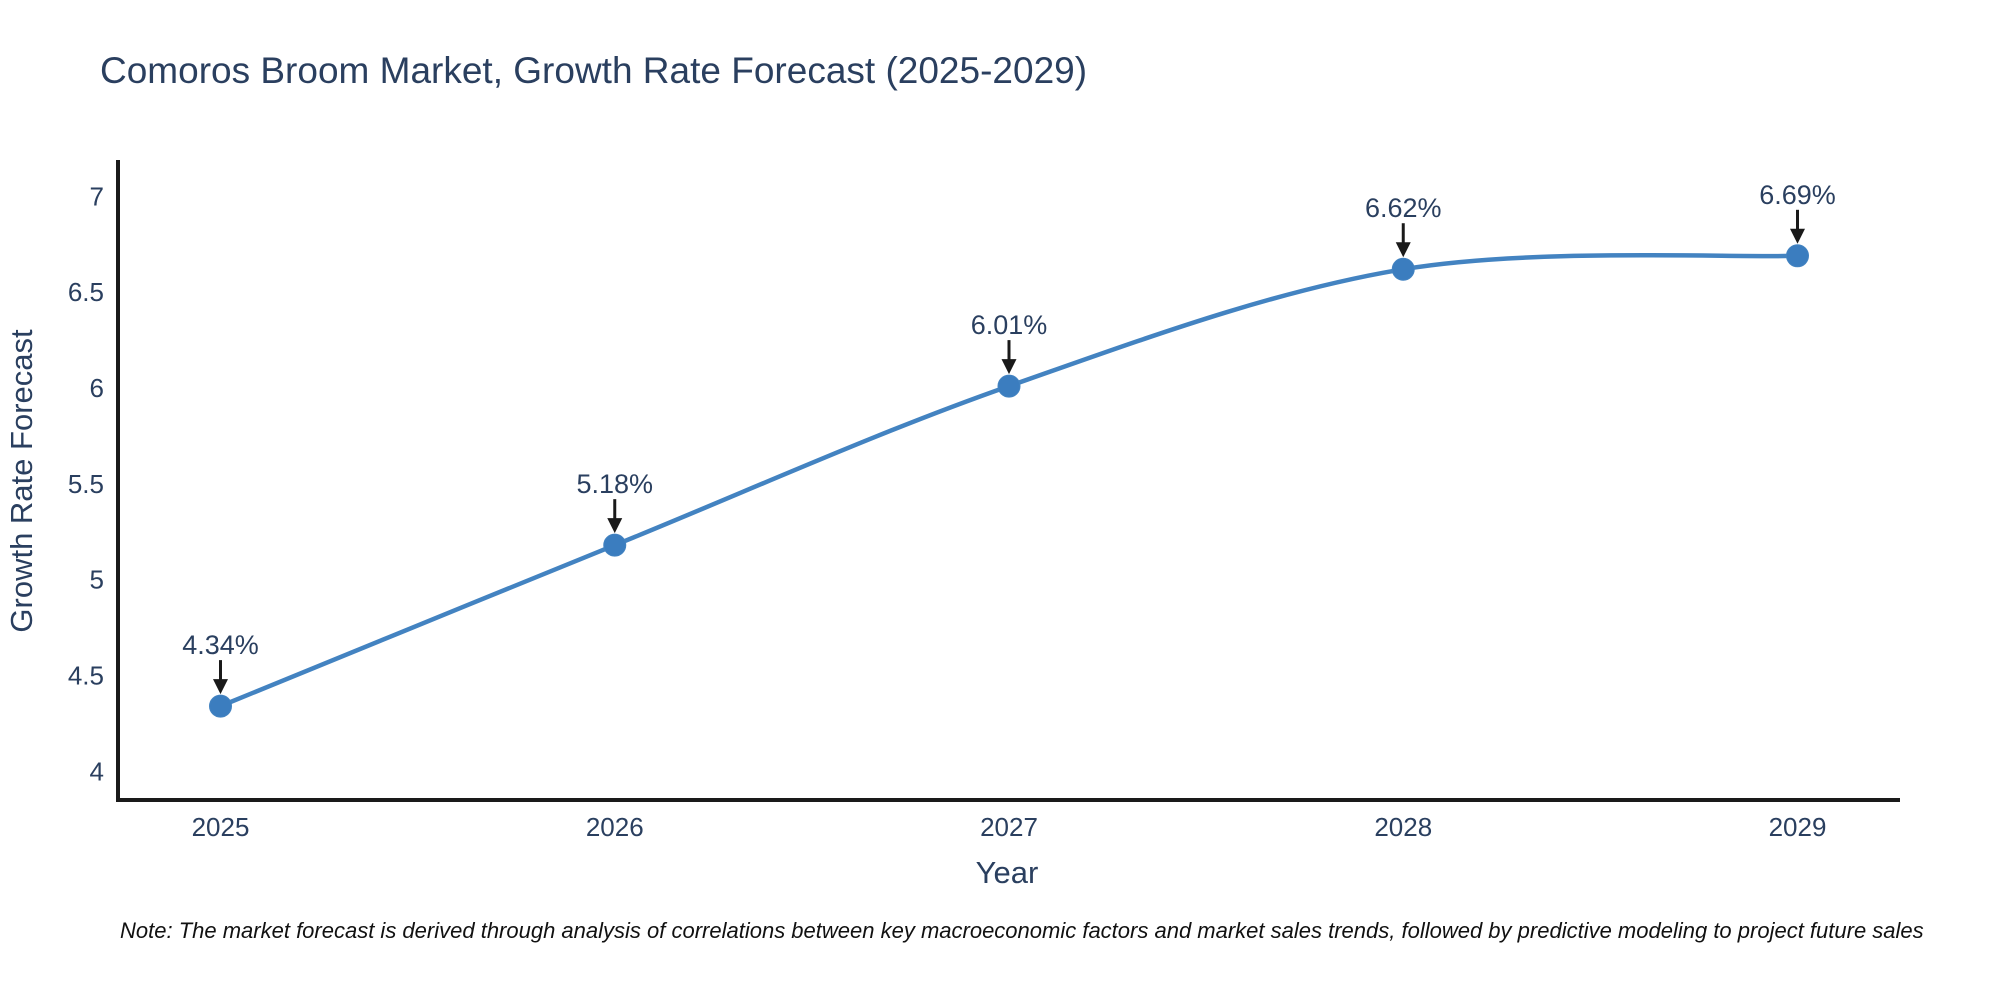  Describe the element at coordinates (1797, 195) in the screenshot. I see `annotation-label-2029: 6.69%` at that location.